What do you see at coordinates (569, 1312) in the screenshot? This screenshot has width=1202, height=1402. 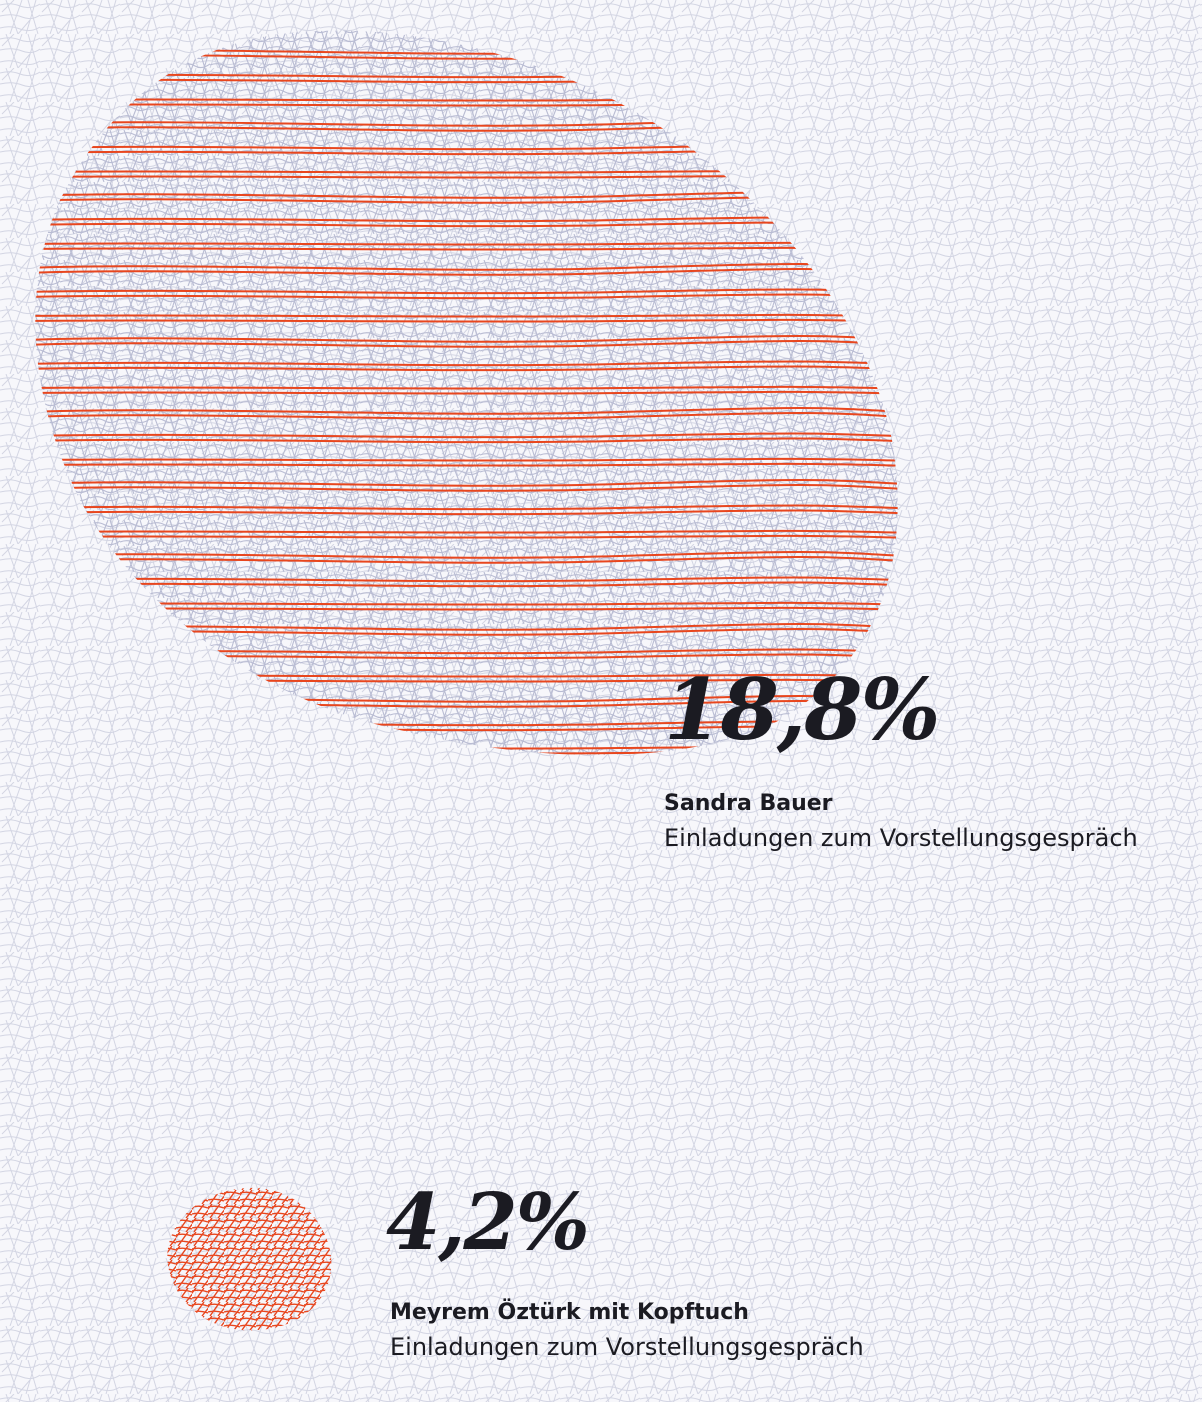 I see `series-name: Meyrem Öztürk mit Kopftuch` at bounding box center [569, 1312].